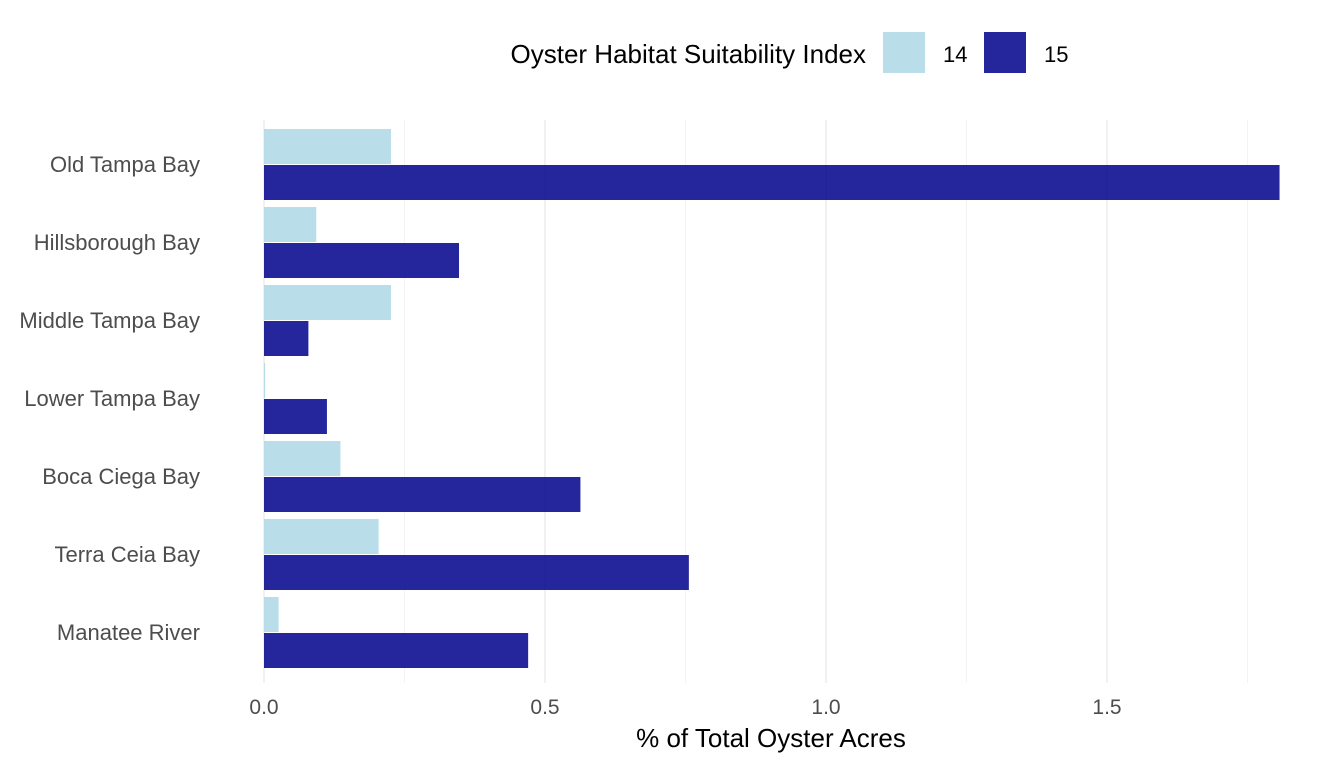  I want to click on x-tick-label: 0.5, so click(544, 707).